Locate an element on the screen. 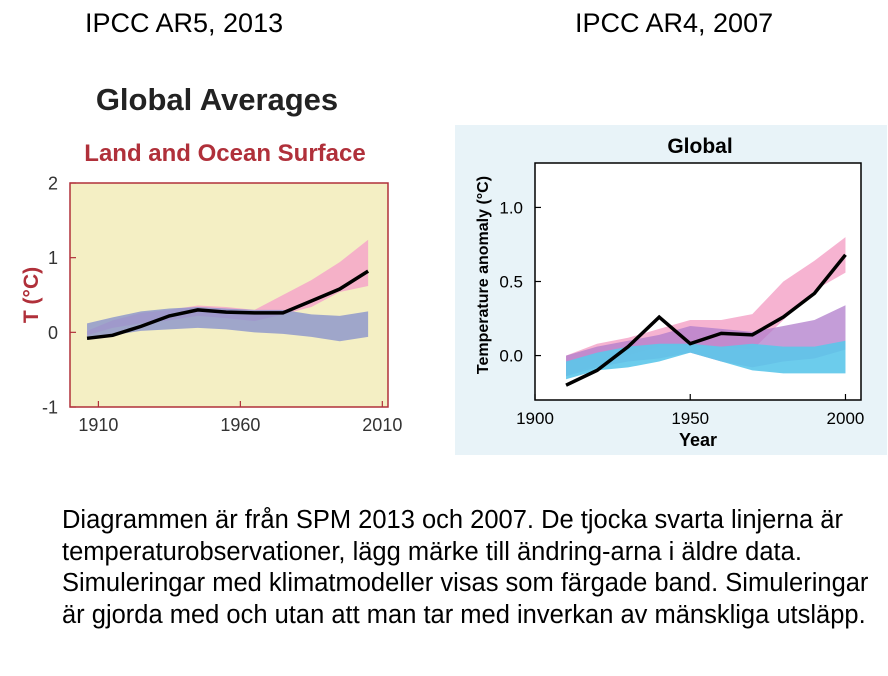 The width and height of the screenshot is (888, 676). heading-ipcc-ar5: IPCC AR5, 2013 is located at coordinates (184, 23).